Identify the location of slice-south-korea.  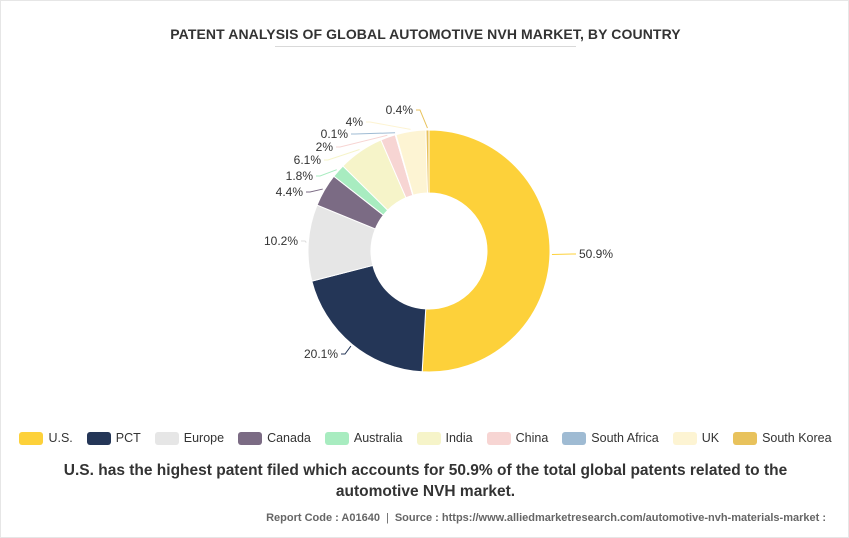
(427, 161).